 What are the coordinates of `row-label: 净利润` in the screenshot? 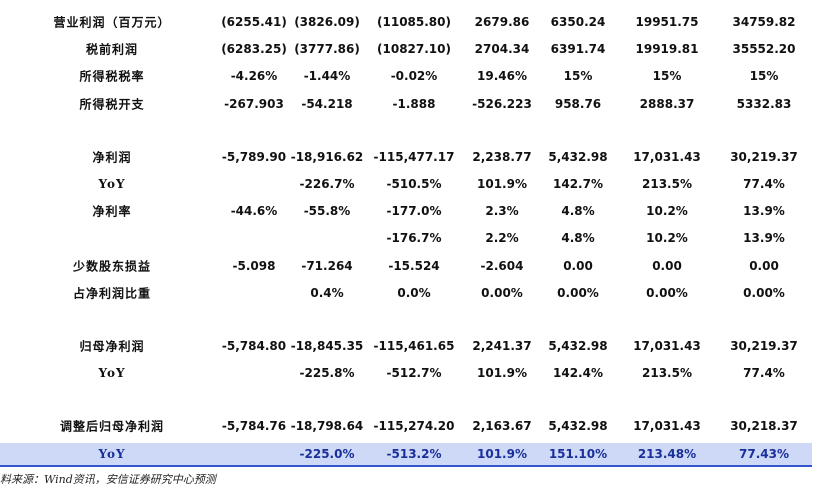 It's located at (112, 157).